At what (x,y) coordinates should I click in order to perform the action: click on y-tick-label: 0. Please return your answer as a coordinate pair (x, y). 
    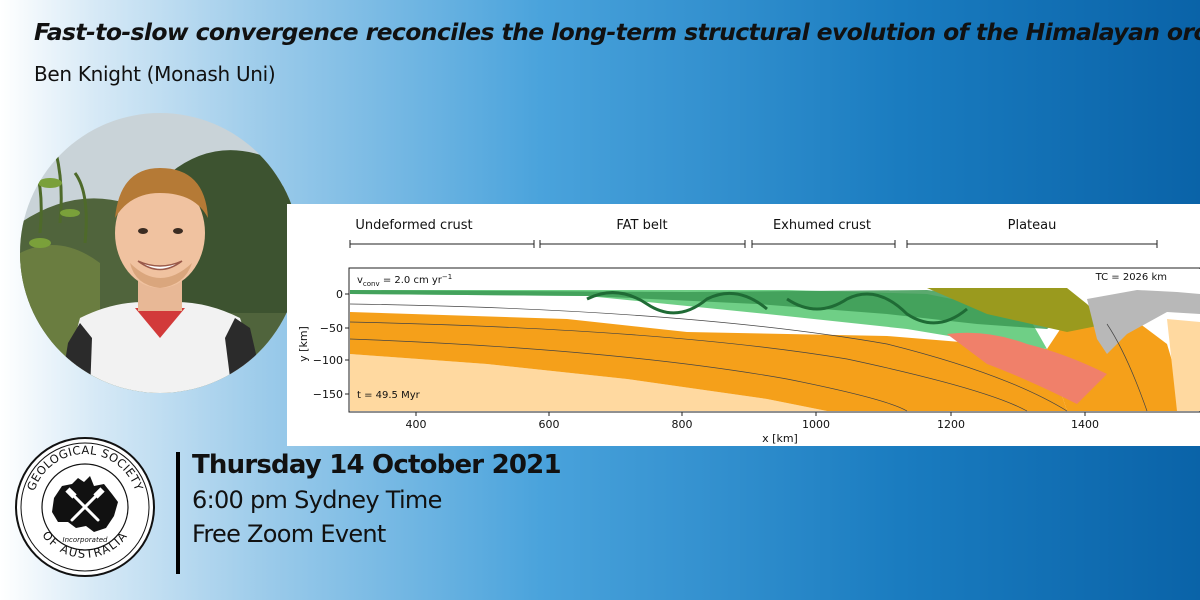
    Looking at the image, I should click on (339, 294).